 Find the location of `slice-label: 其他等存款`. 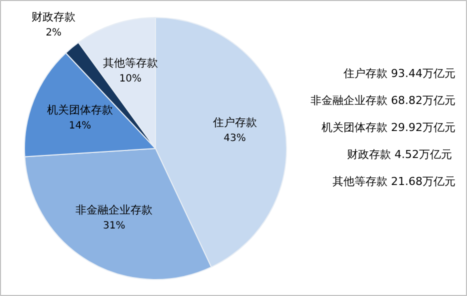

slice-label: 其他等存款 is located at coordinates (130, 63).